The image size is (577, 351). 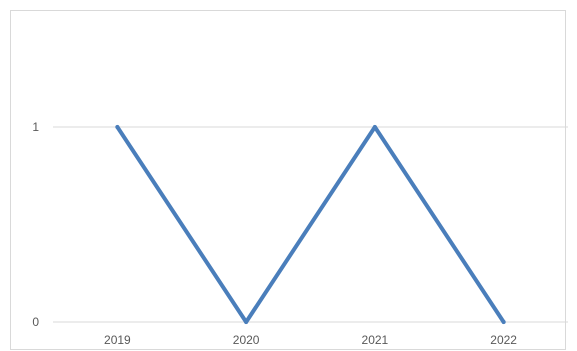 I want to click on x-tick-label: 2022, so click(x=503, y=340).